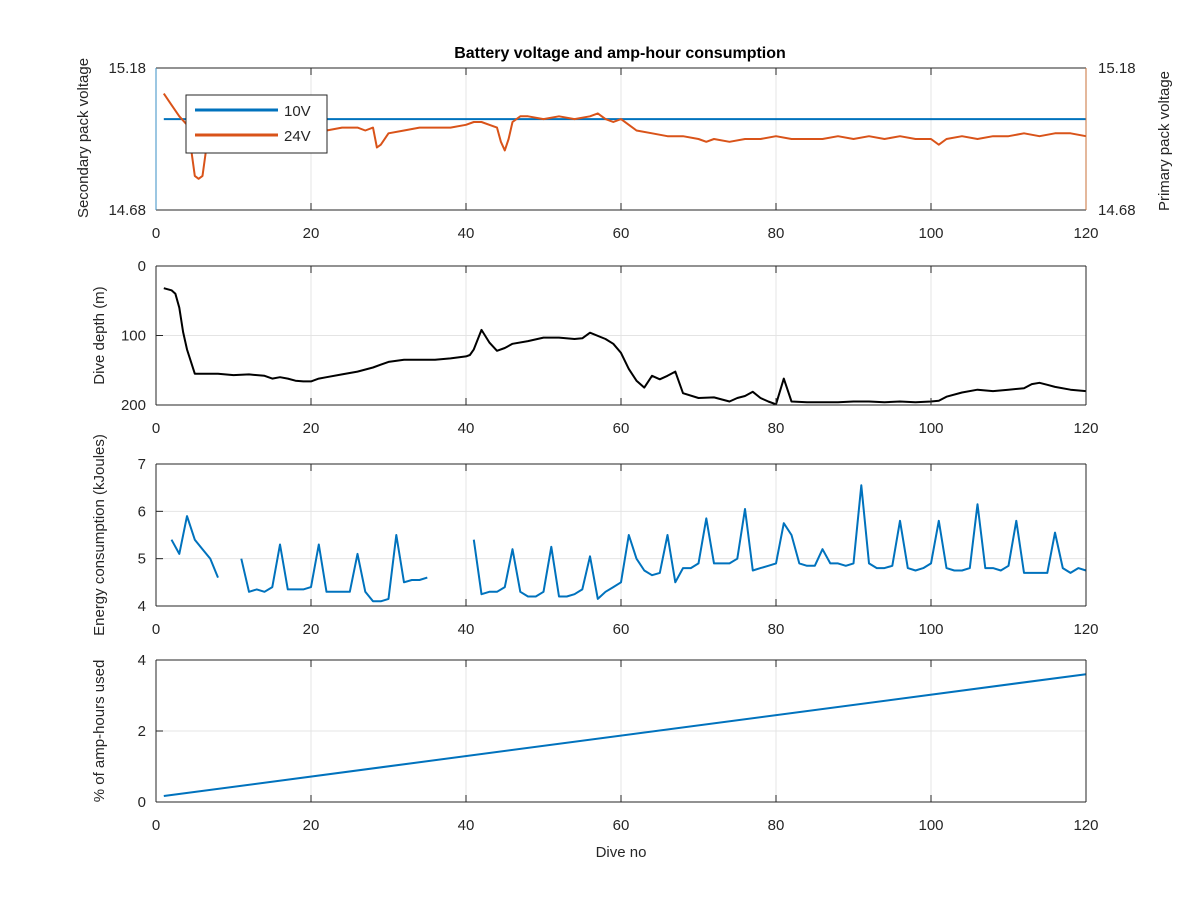 The height and width of the screenshot is (905, 1200). What do you see at coordinates (621, 852) in the screenshot?
I see `x-axis-label: Dive no` at bounding box center [621, 852].